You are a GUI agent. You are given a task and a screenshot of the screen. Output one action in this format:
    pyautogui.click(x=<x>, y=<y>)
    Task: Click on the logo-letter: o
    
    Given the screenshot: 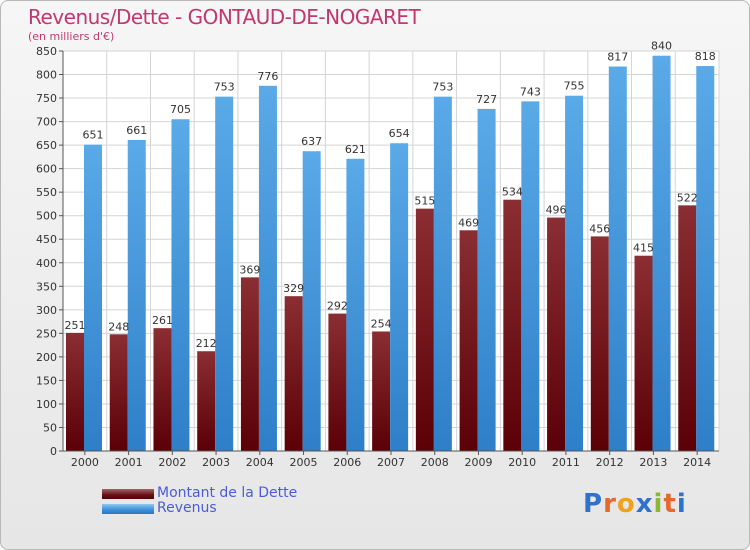 What is the action you would take?
    pyautogui.click(x=626, y=504)
    